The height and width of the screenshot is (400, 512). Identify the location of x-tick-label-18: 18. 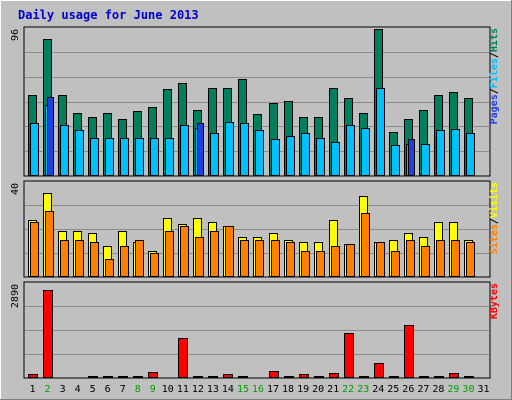
(288, 389).